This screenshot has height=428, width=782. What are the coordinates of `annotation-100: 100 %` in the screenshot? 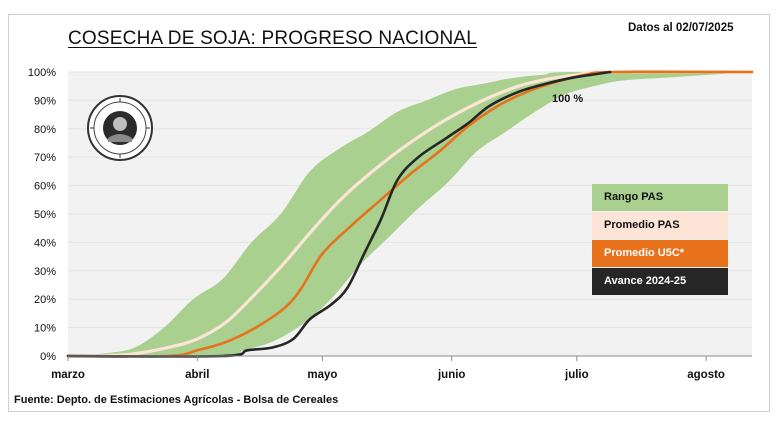 It's located at (567, 99).